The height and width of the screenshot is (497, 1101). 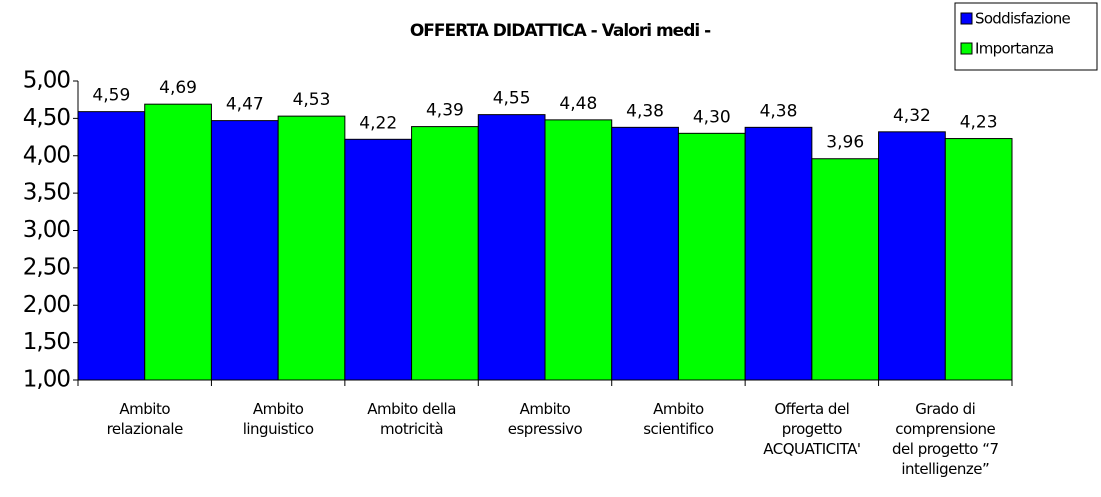 What do you see at coordinates (312, 100) in the screenshot?
I see `data-label: 4,53` at bounding box center [312, 100].